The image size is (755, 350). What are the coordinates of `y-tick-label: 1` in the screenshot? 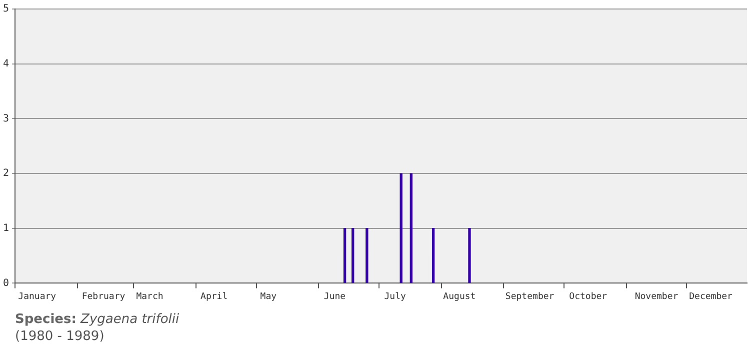 It's located at (6, 228).